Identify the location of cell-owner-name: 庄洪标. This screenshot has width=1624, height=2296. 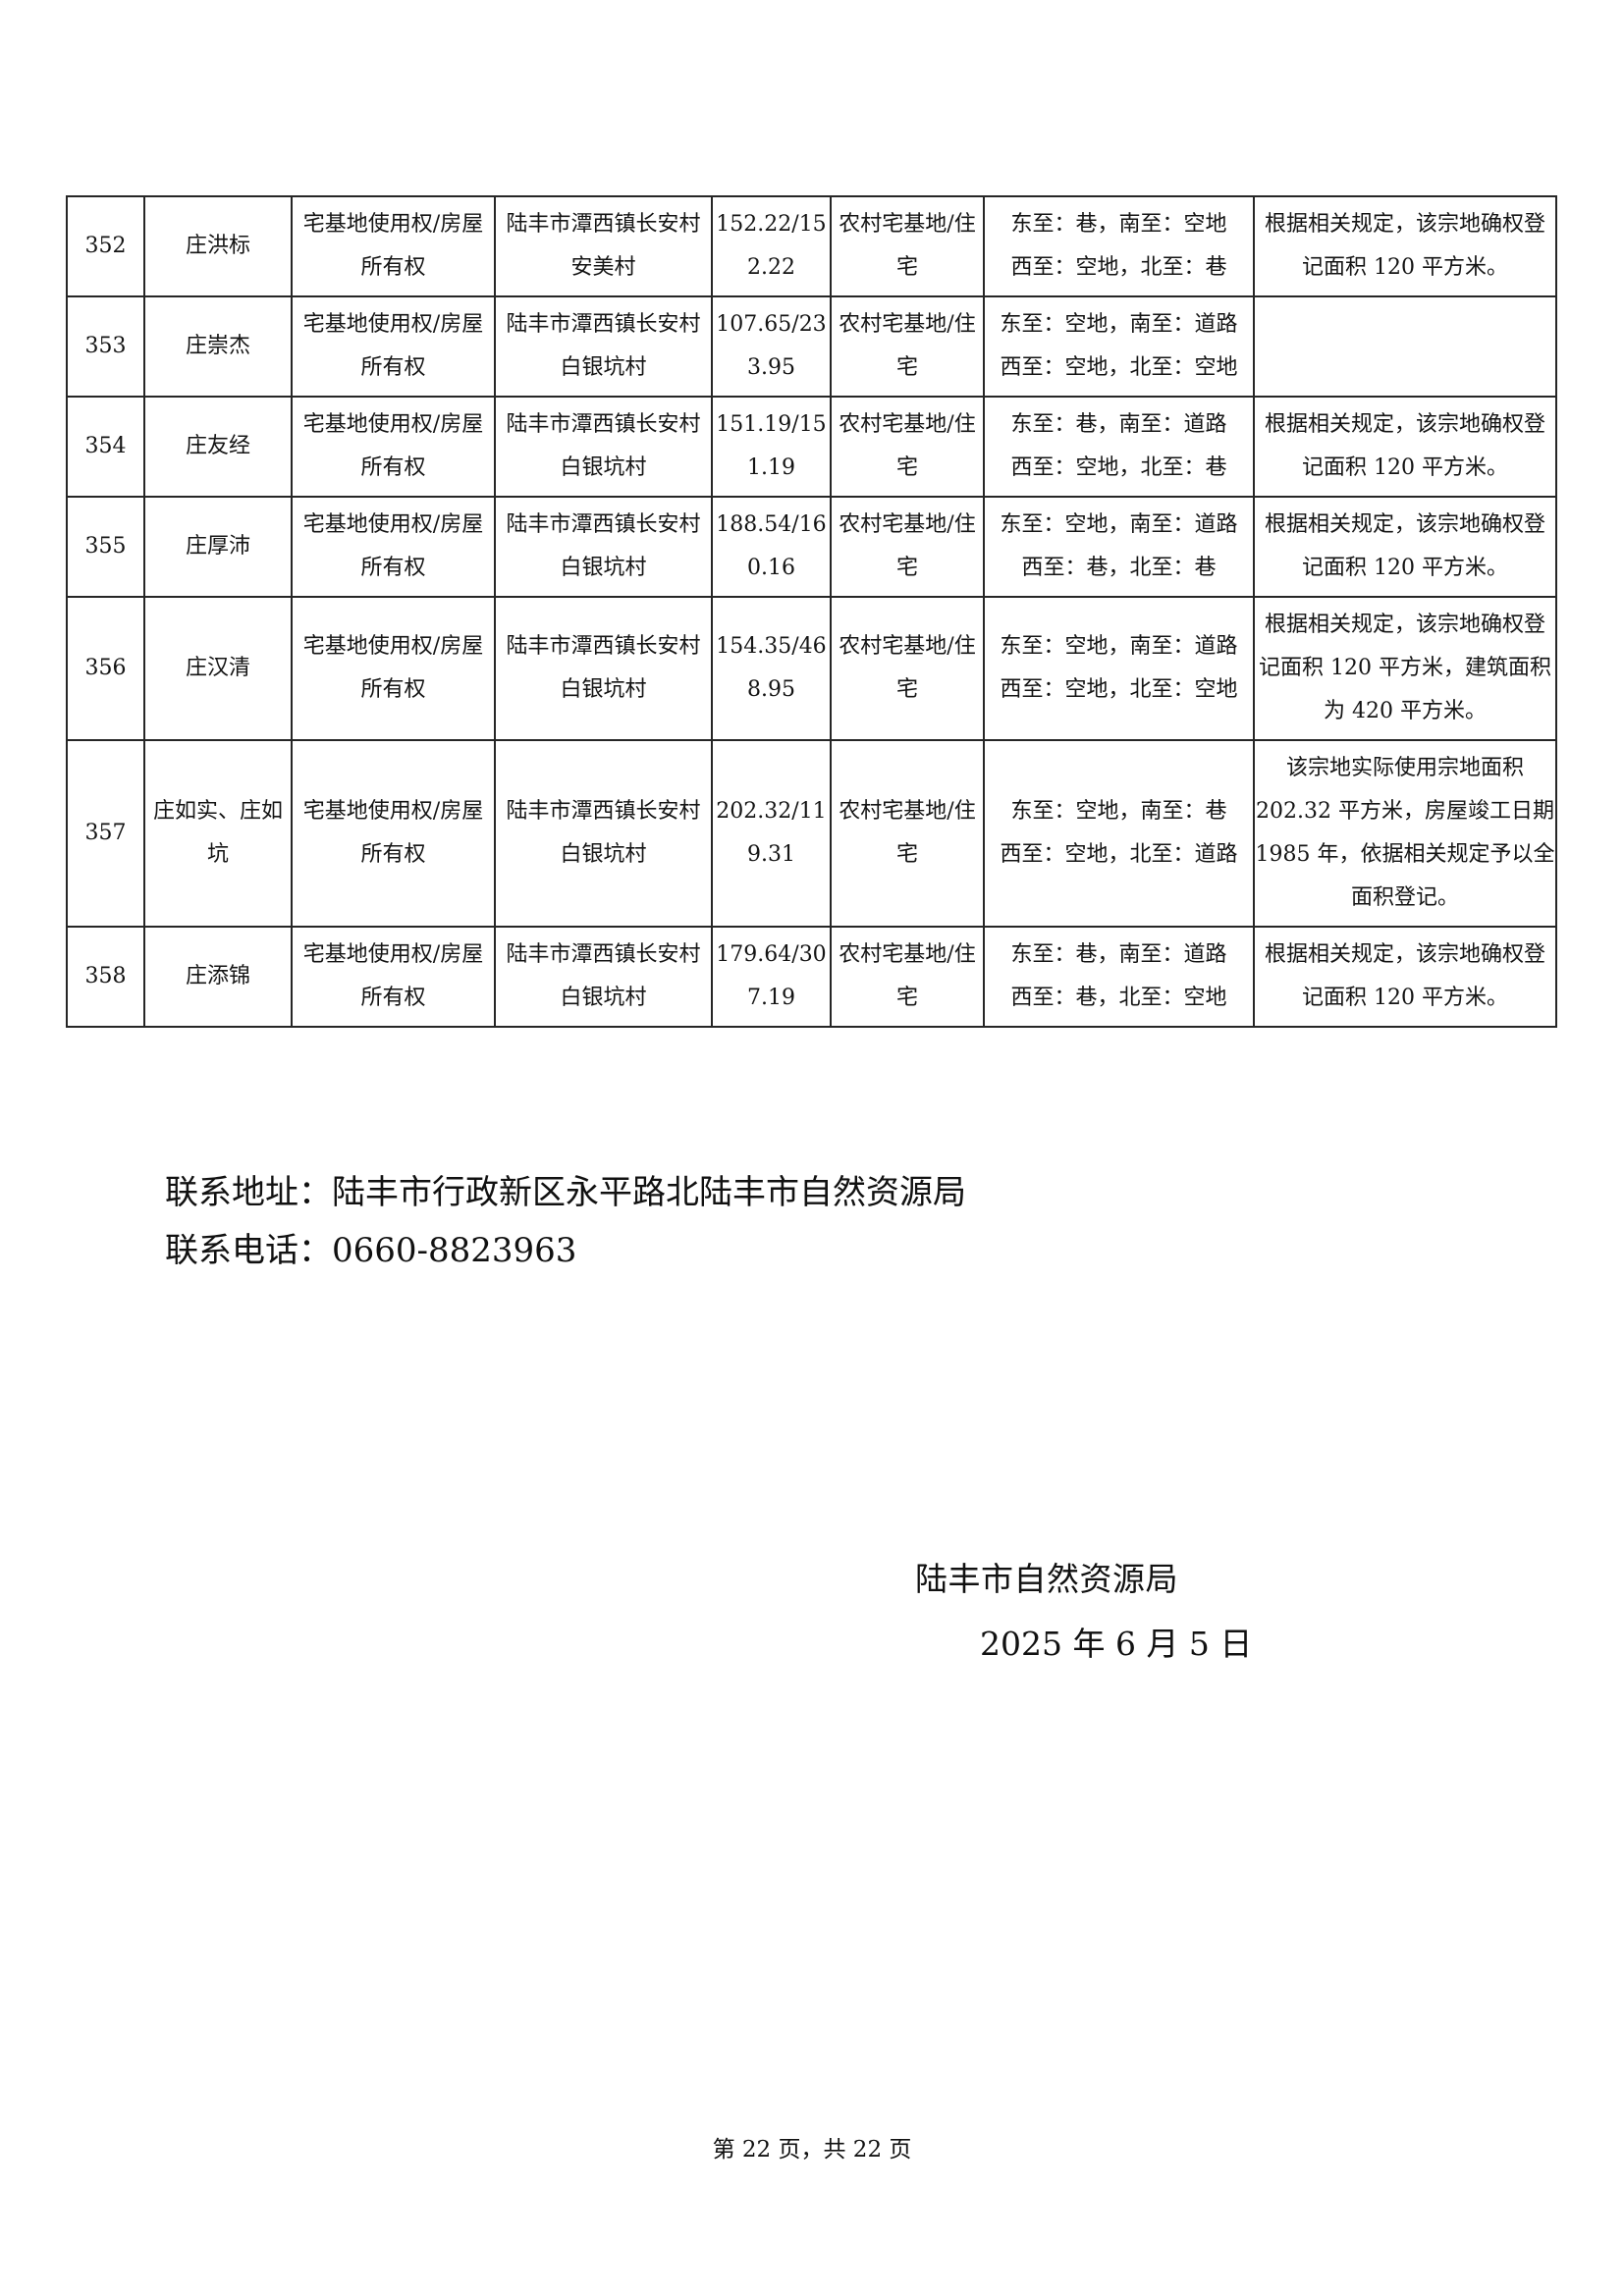
(218, 246).